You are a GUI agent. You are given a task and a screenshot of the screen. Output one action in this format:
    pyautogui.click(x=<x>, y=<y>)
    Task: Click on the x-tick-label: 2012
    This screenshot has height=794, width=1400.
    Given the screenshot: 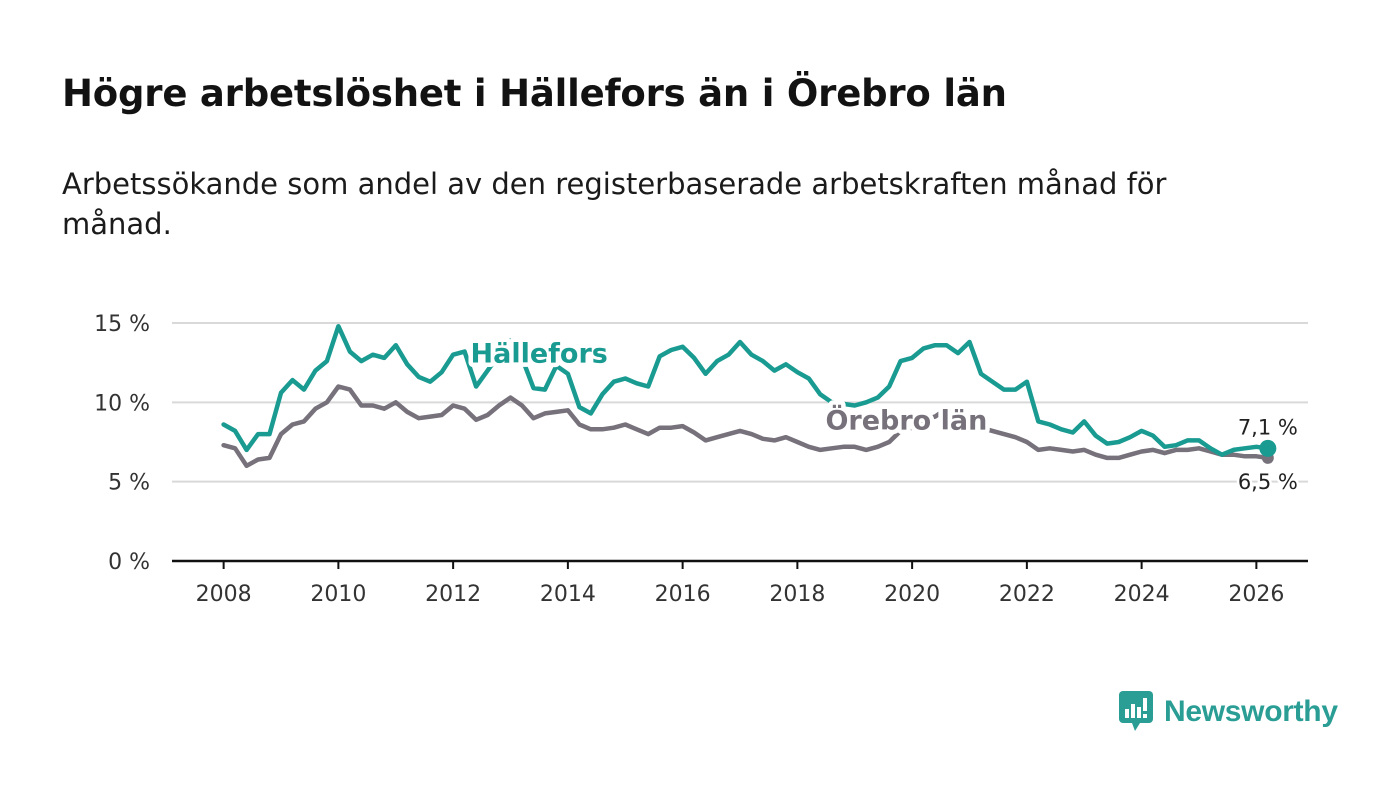 What is the action you would take?
    pyautogui.click(x=453, y=594)
    